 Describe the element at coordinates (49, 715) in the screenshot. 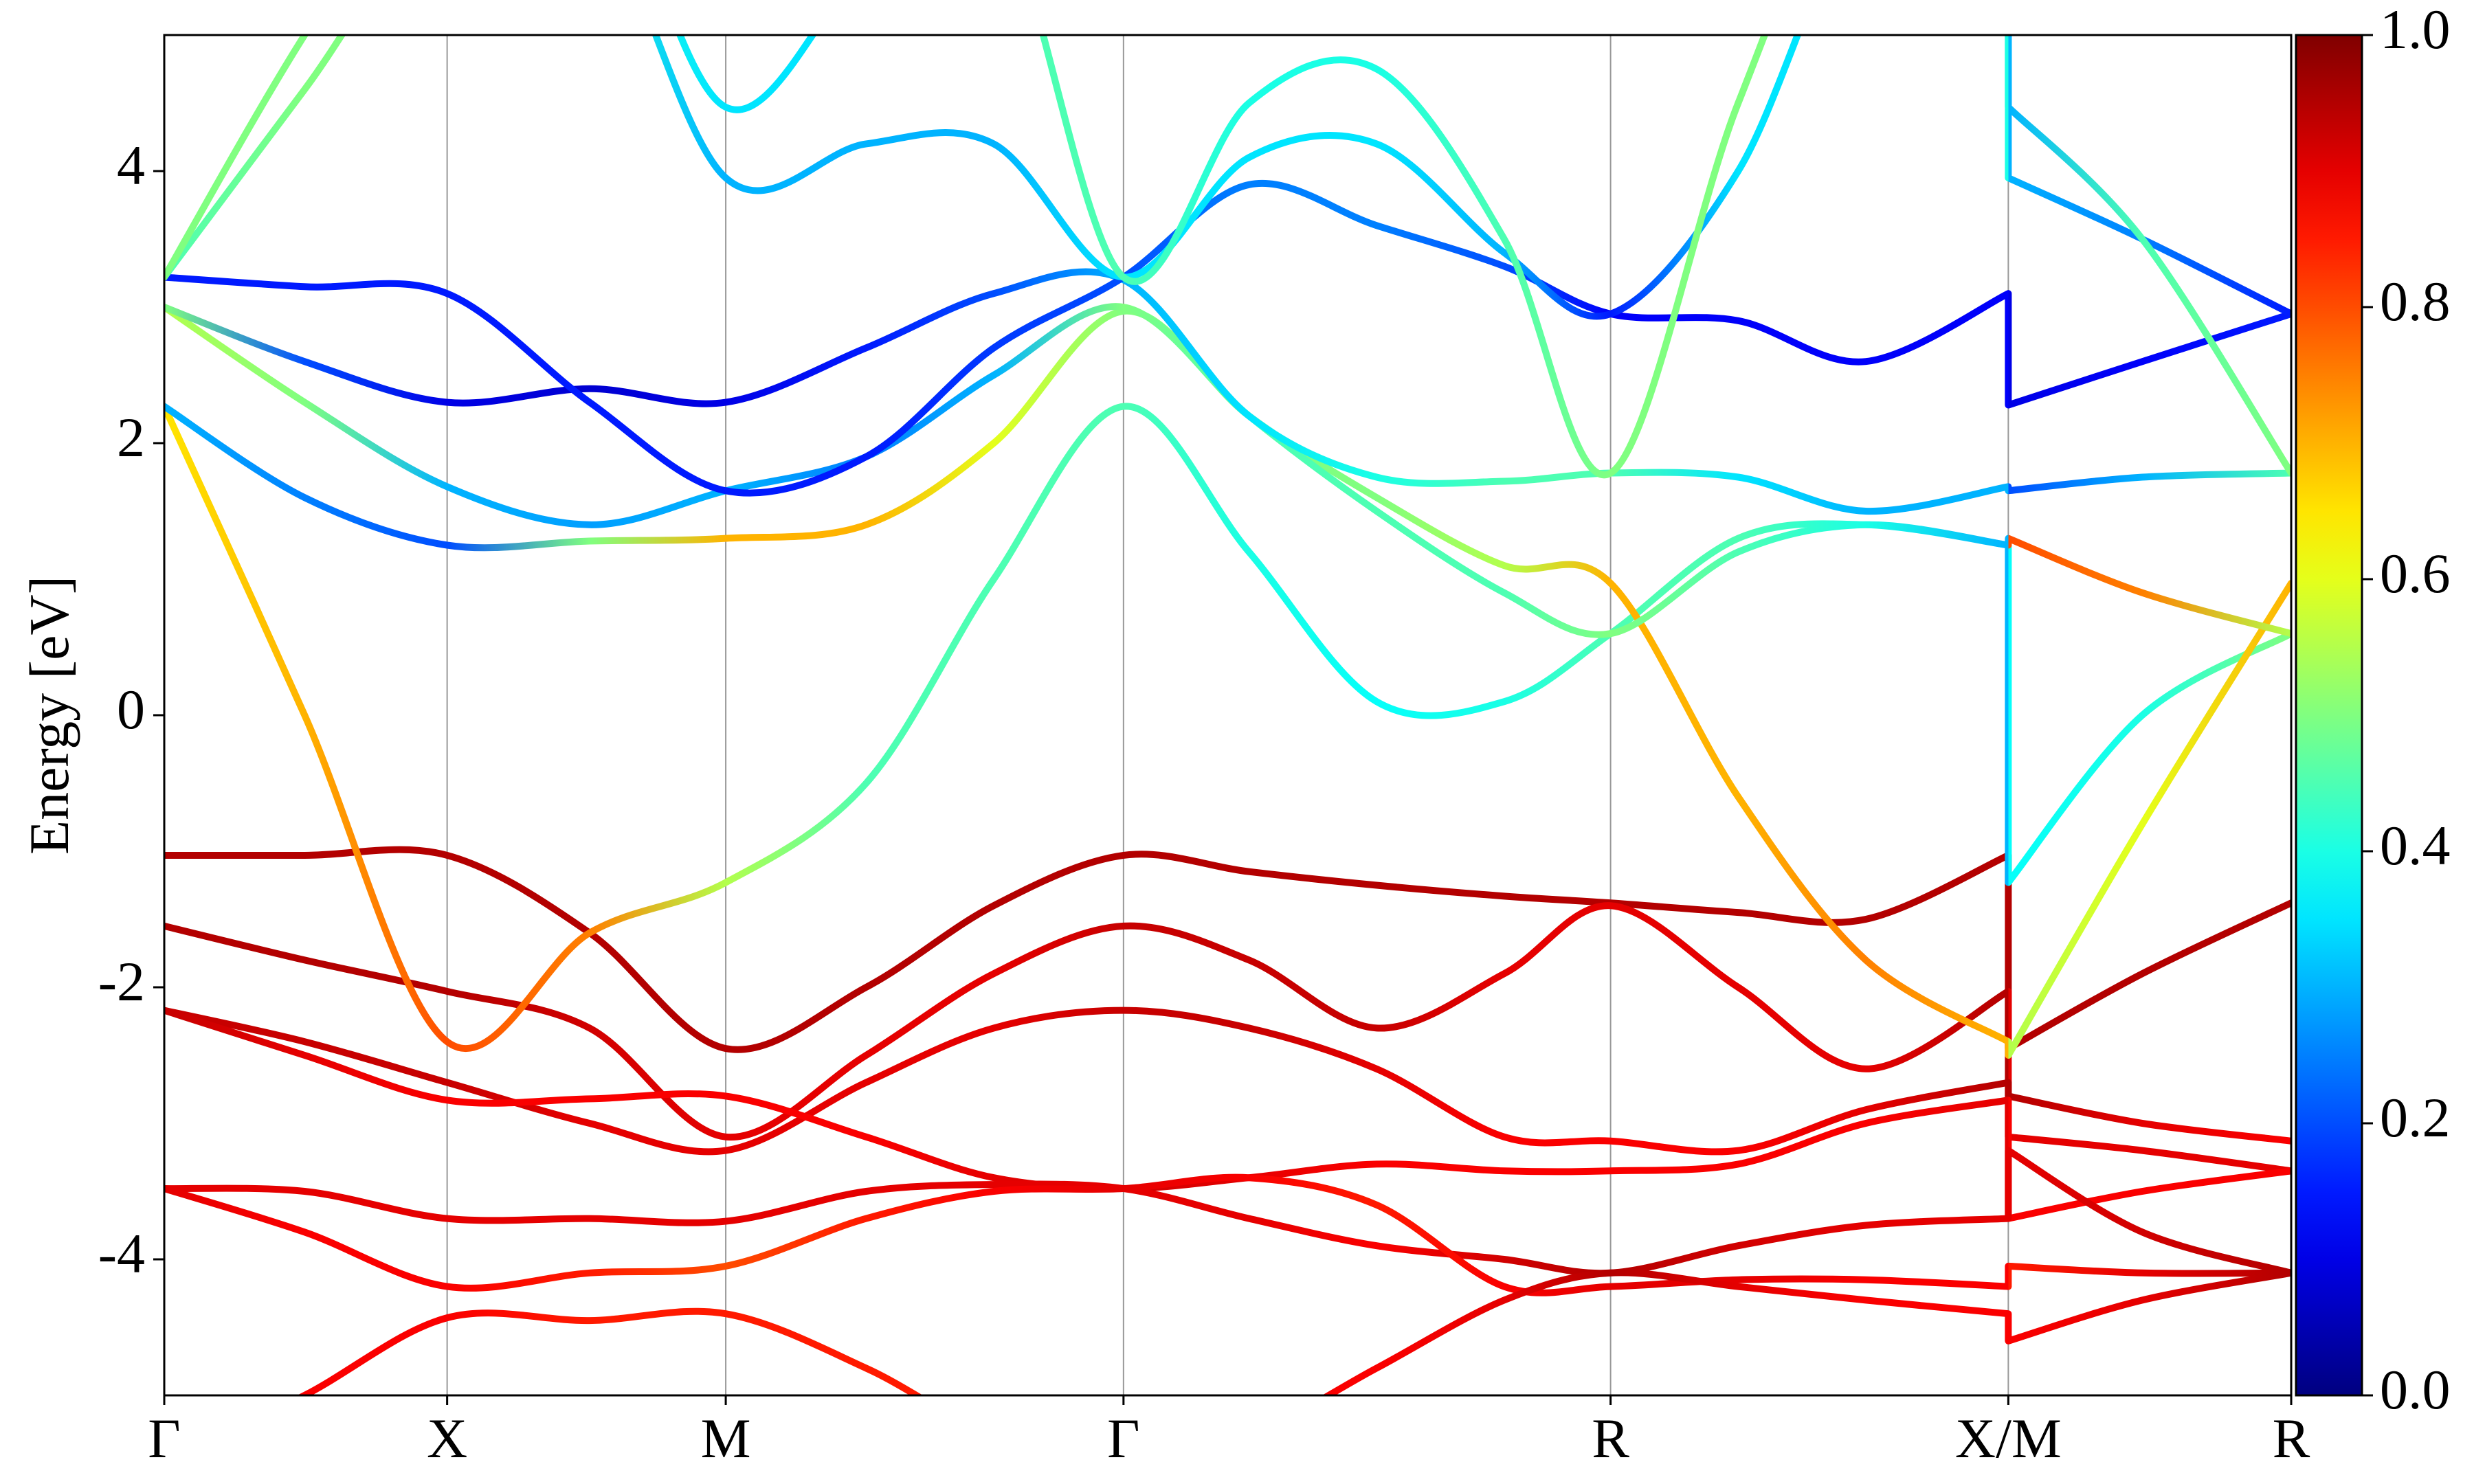

I see `y-axis-label: Energy [eV]` at that location.